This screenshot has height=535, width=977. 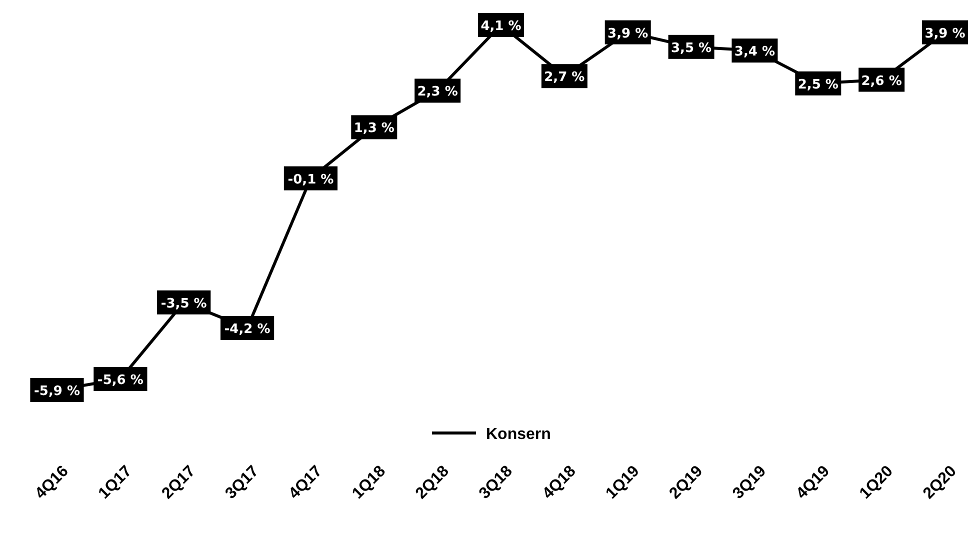 What do you see at coordinates (691, 48) in the screenshot?
I see `data-label: 3,5 %` at bounding box center [691, 48].